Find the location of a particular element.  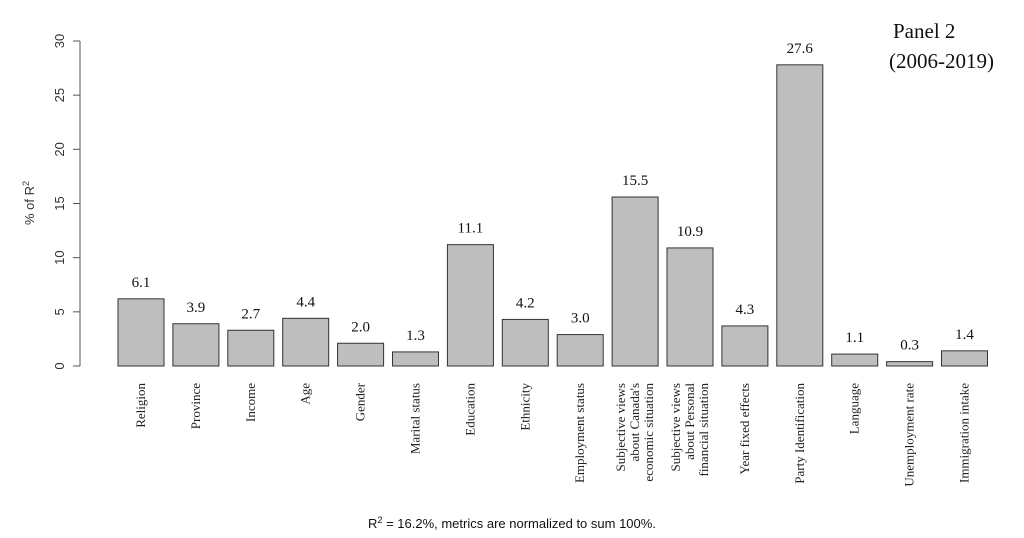

panel-label-line1: Panel 2 is located at coordinates (924, 31).